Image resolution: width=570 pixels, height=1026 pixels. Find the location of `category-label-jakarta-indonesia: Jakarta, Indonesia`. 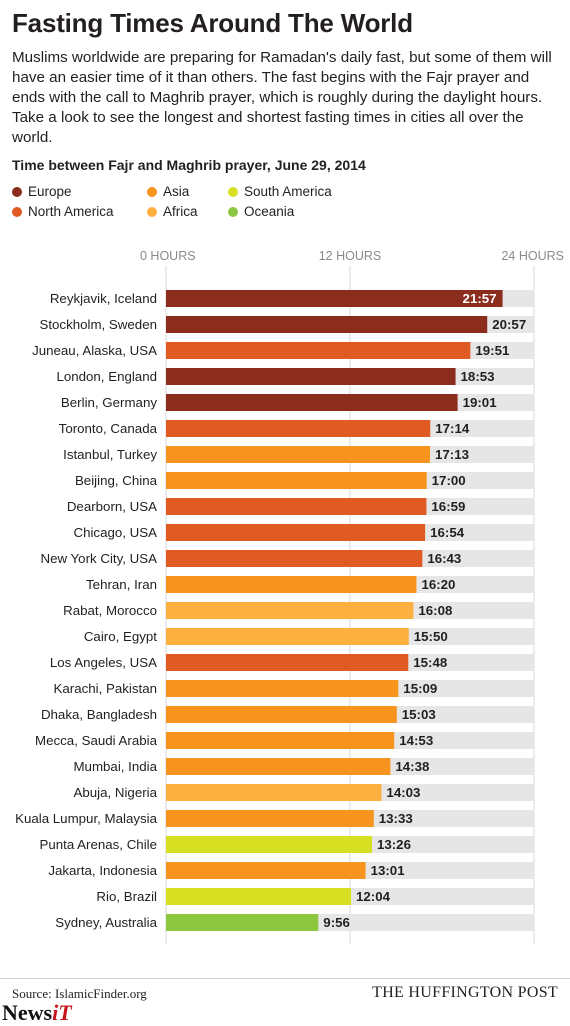

category-label-jakarta-indonesia: Jakarta, Indonesia is located at coordinates (102, 870).